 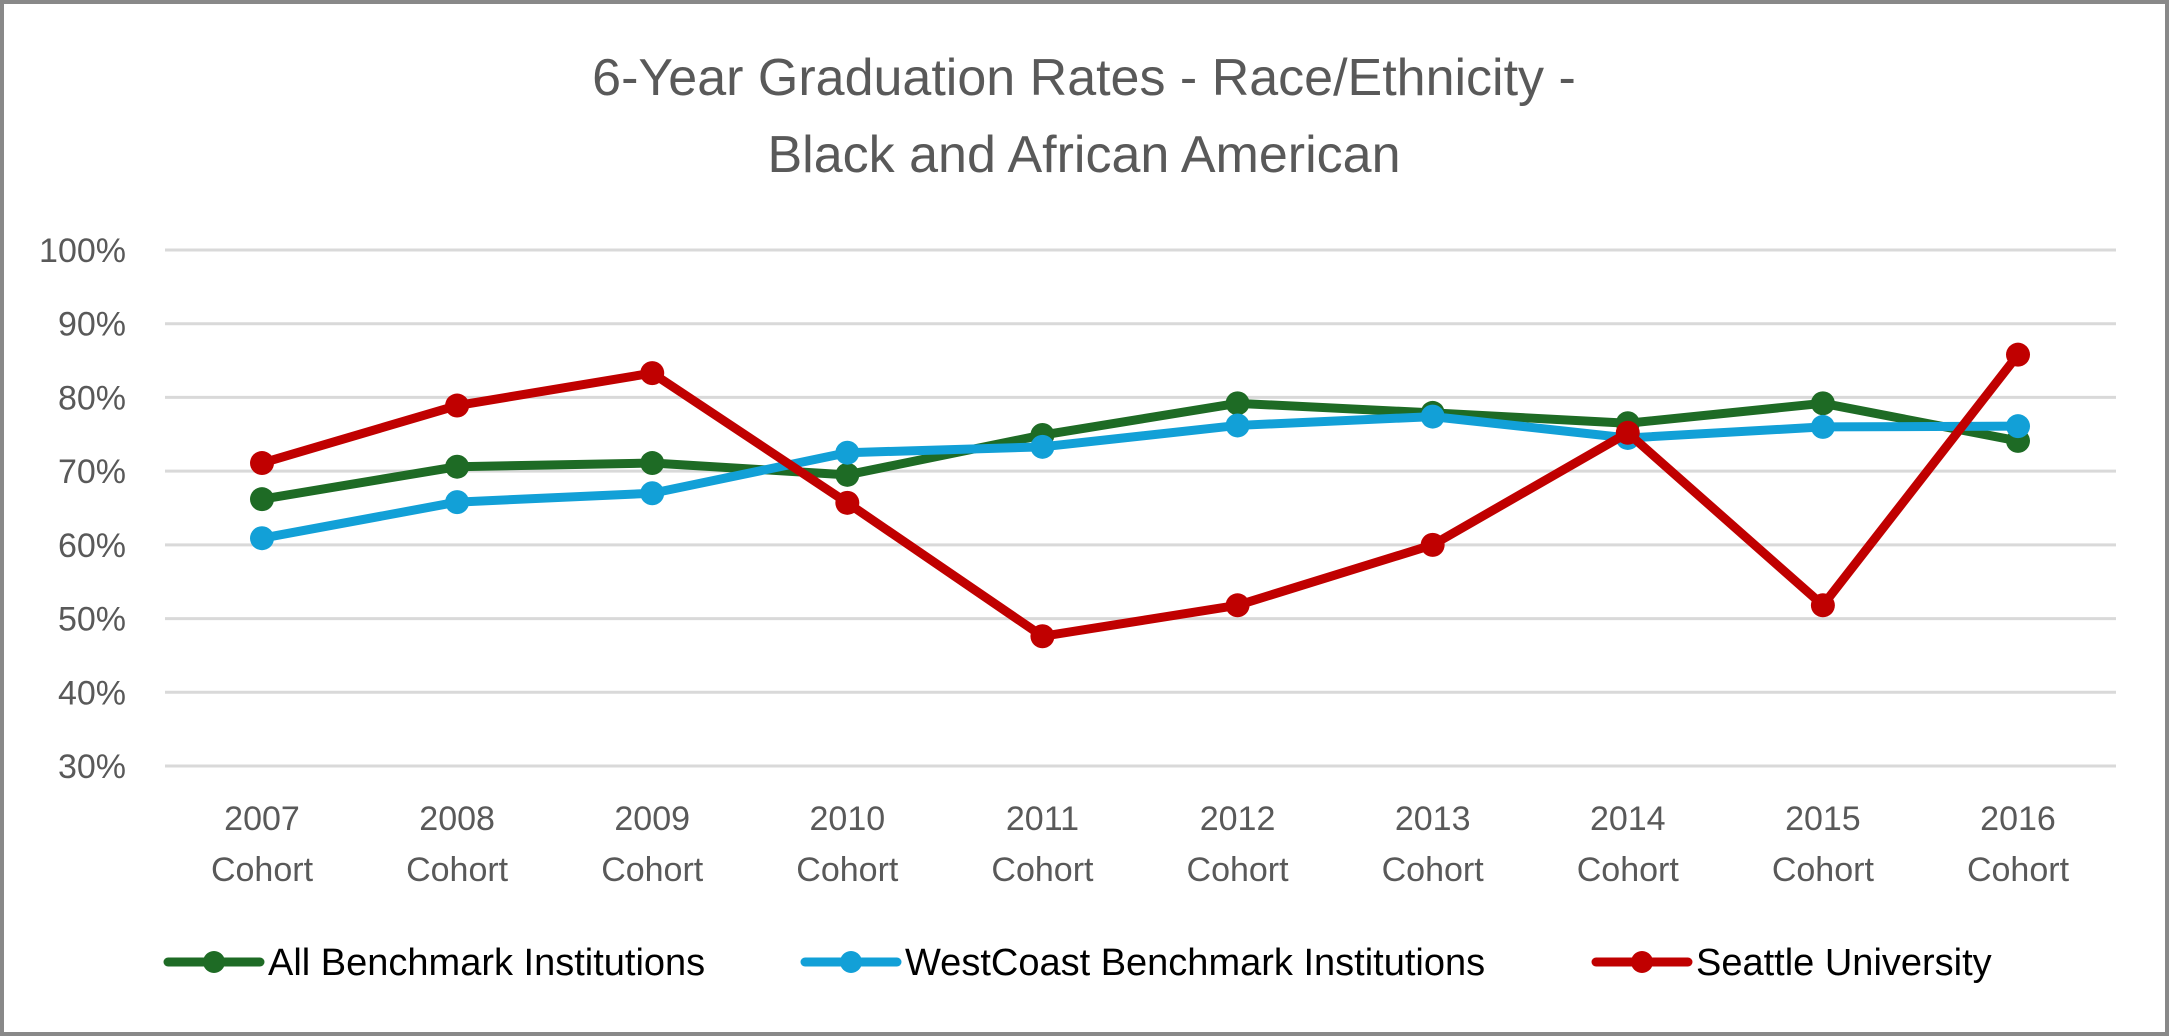 I want to click on x-tick-label: 2007, so click(x=262, y=819).